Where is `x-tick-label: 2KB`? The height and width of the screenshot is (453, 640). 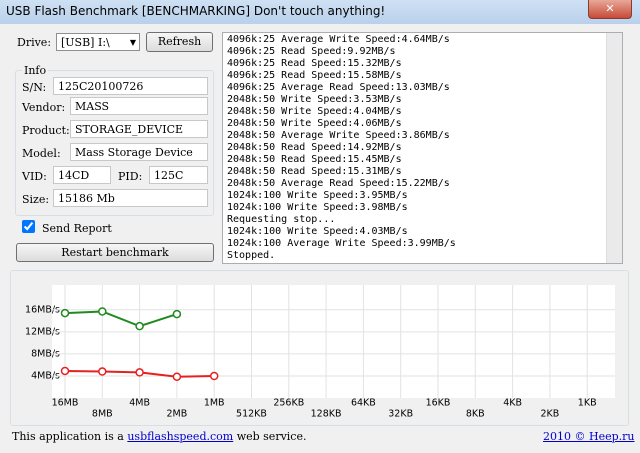 x-tick-label: 2KB is located at coordinates (550, 414).